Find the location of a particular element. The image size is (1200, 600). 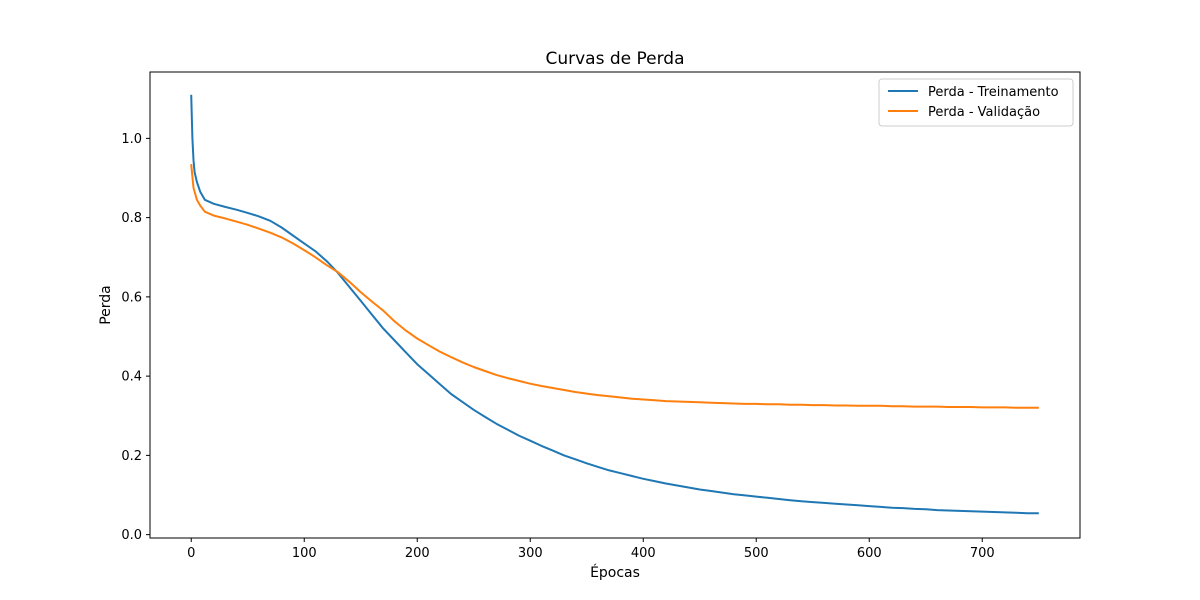

legend-label-validation: Perda - Validação is located at coordinates (984, 112).